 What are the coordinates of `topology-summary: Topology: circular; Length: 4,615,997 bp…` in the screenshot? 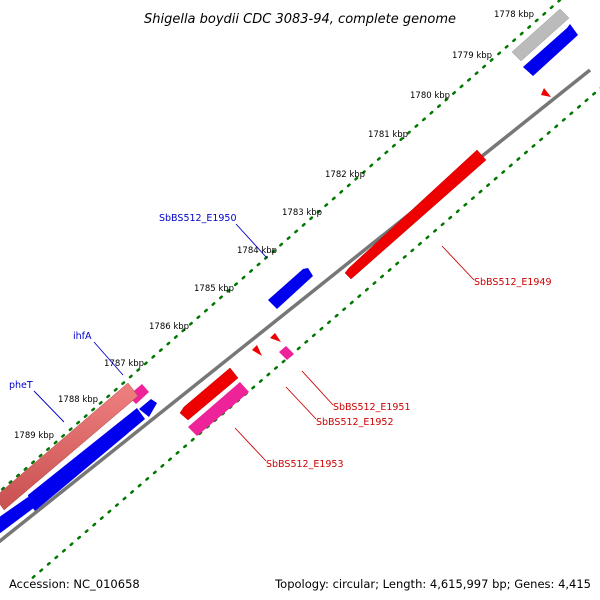 It's located at (433, 584).